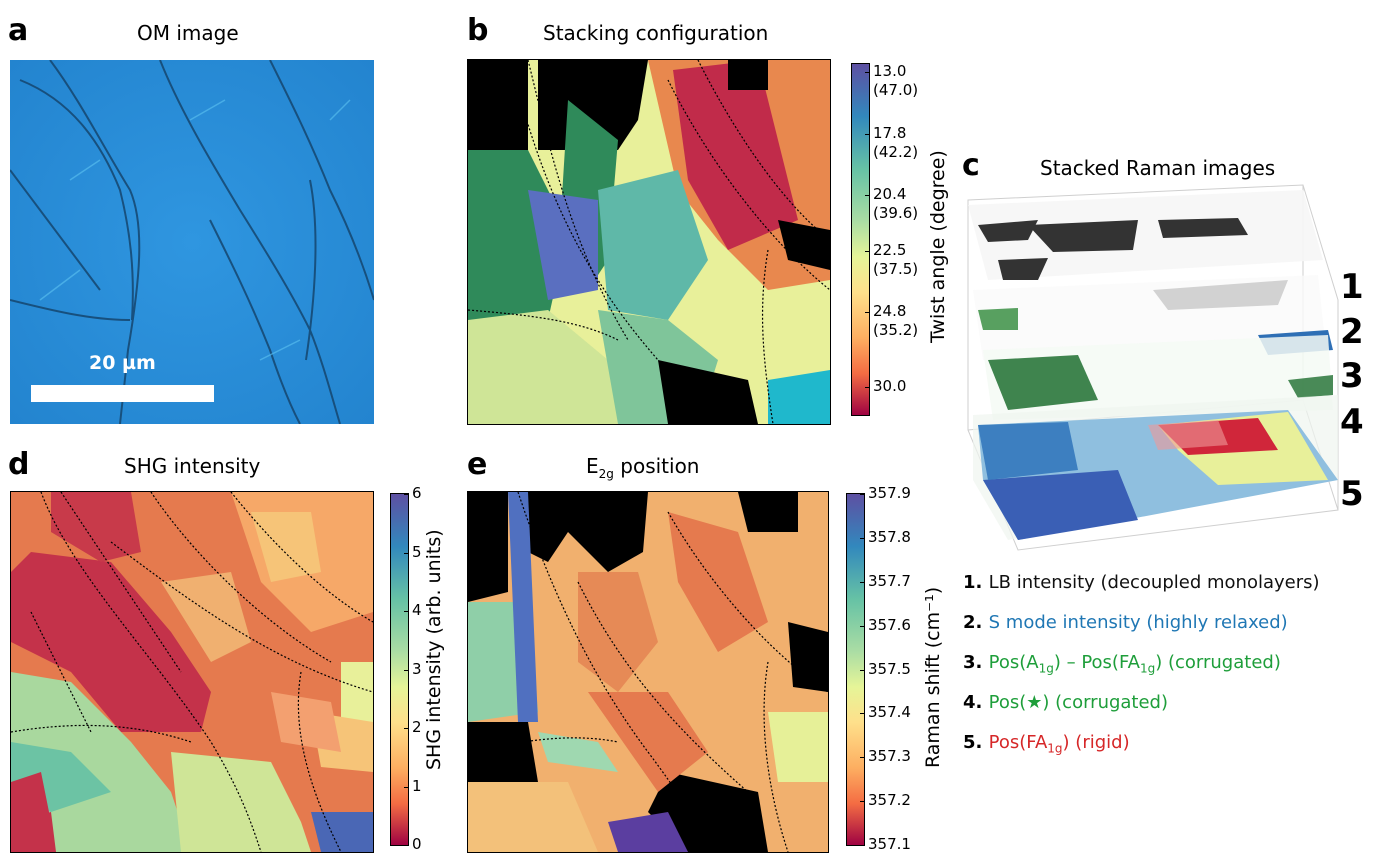 Image resolution: width=1377 pixels, height=857 pixels. Describe the element at coordinates (890, 386) in the screenshot. I see `colorbar-tick-label: 30.0` at that location.